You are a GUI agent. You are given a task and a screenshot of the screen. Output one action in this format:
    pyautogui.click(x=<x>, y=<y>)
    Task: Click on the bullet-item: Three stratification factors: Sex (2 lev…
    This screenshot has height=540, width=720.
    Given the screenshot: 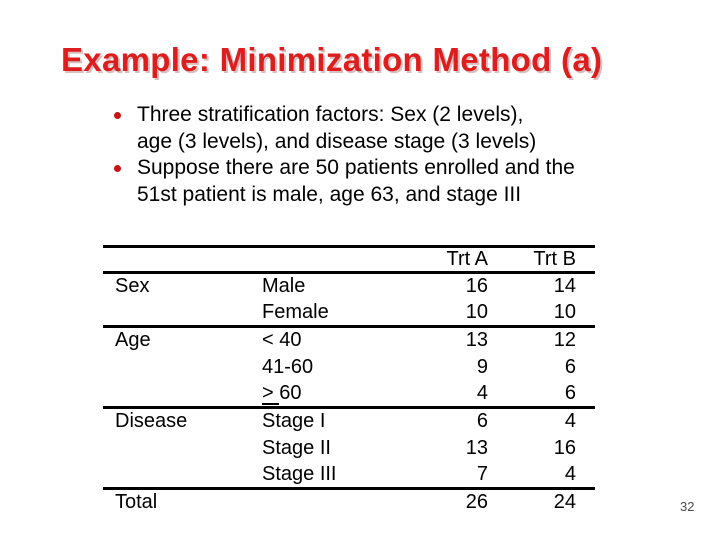 What is the action you would take?
    pyautogui.click(x=384, y=128)
    